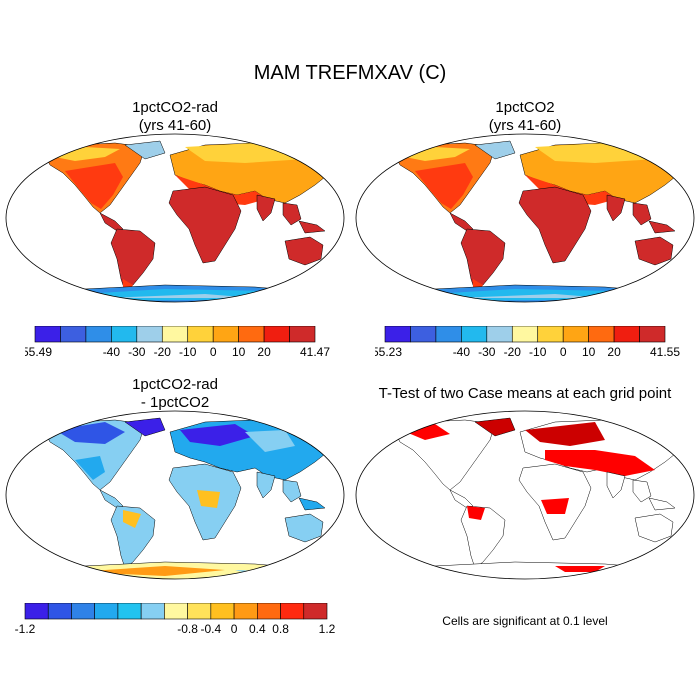 The width and height of the screenshot is (700, 700). I want to click on colorbar-top-right: -55.23 -40 -30 -20 -10 0 10 20 41.55, so click(527, 342).